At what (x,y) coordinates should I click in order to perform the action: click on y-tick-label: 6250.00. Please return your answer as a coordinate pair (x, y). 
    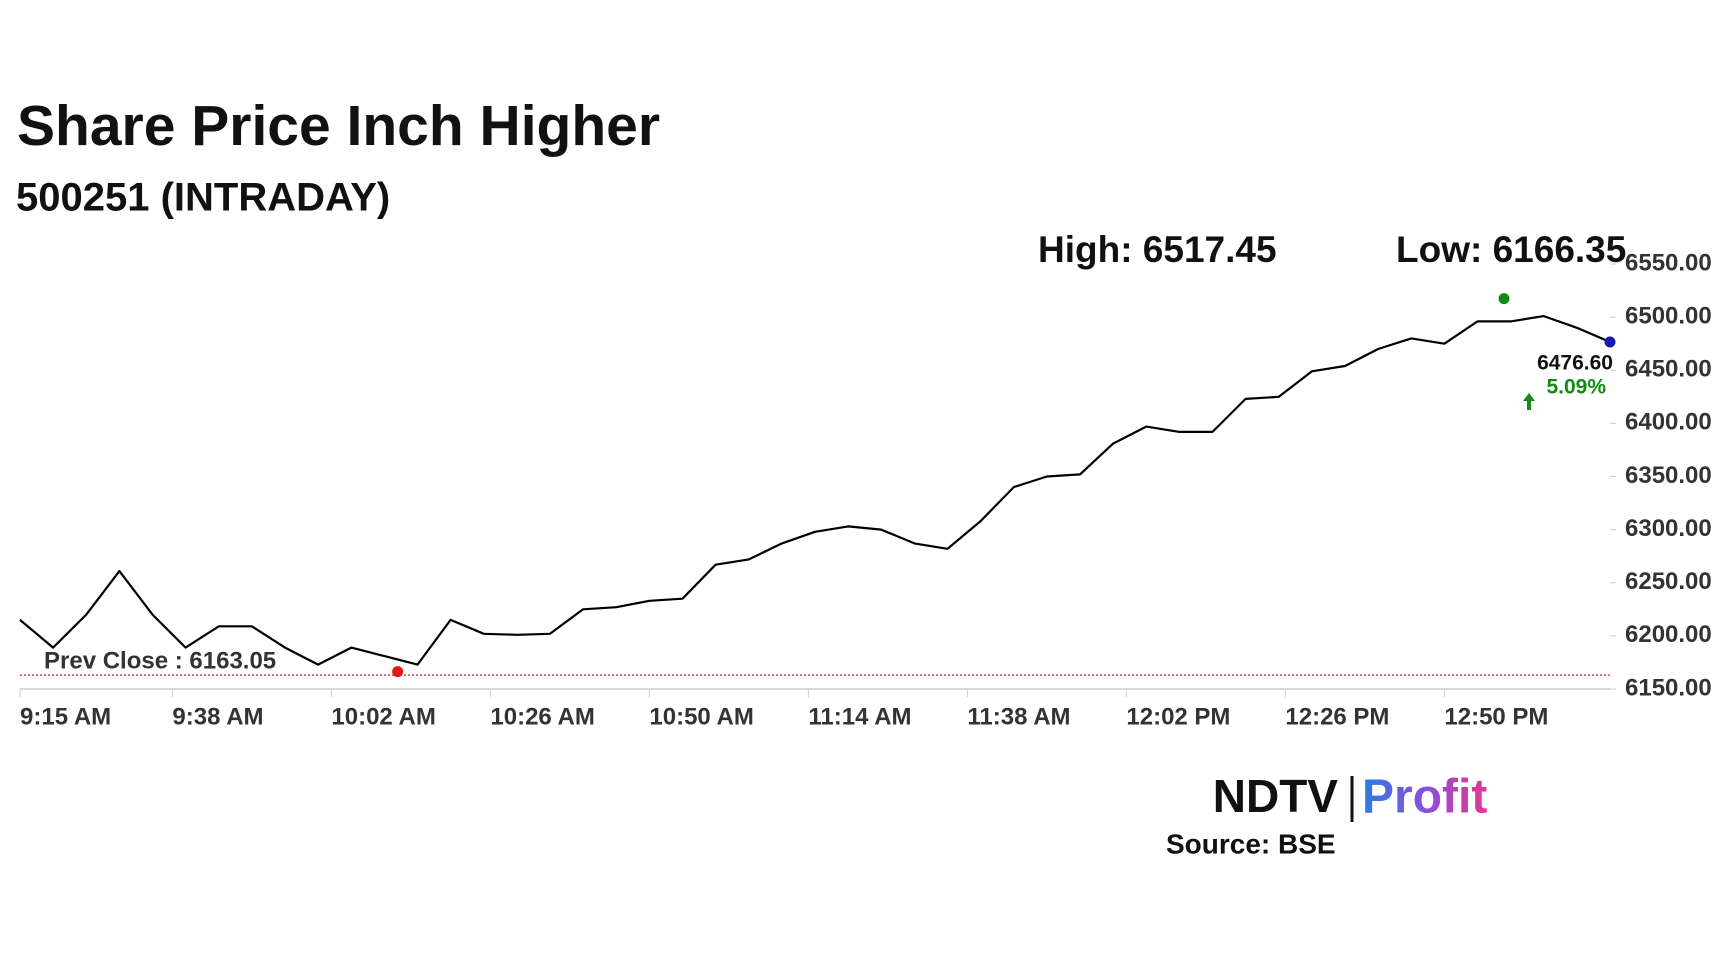
    Looking at the image, I should click on (1668, 581).